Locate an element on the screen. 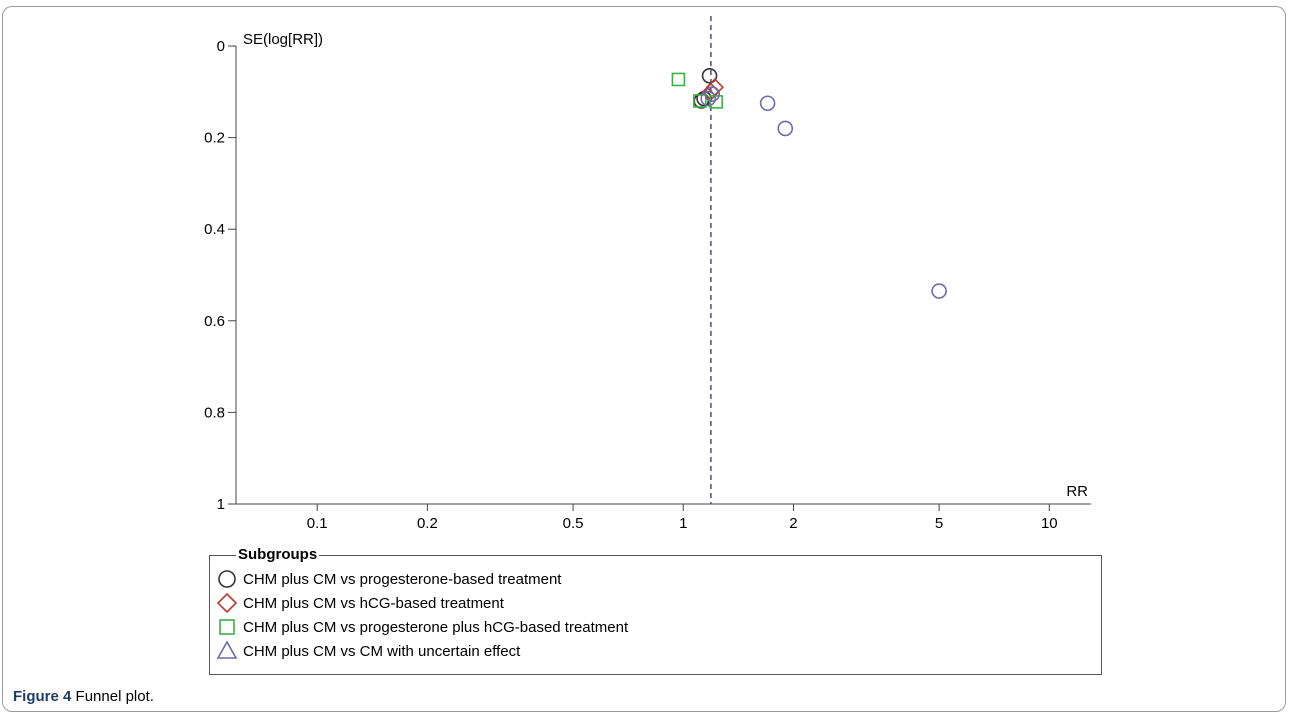 The width and height of the screenshot is (1292, 720). y-axis-title: SE(log[RR]) is located at coordinates (283, 39).